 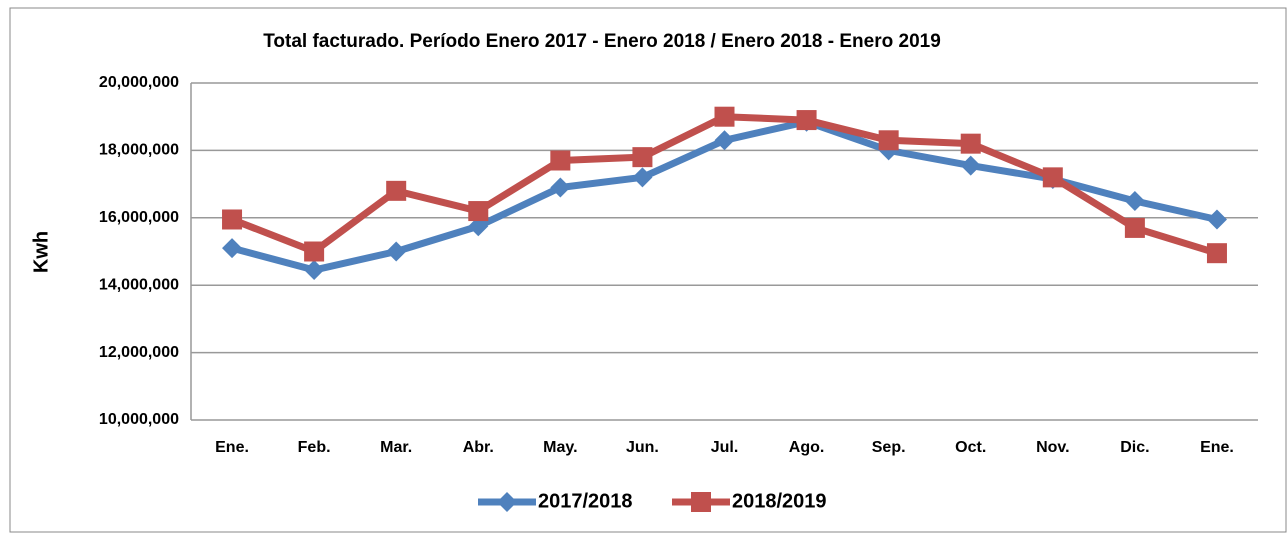 What do you see at coordinates (889, 447) in the screenshot?
I see `x-tick-label: Sep.` at bounding box center [889, 447].